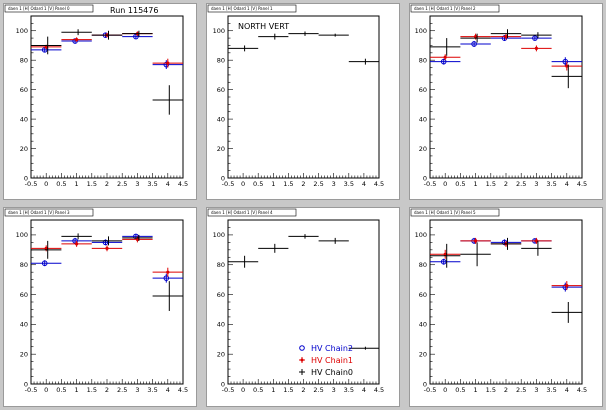  What do you see at coordinates (49, 212) in the screenshot?
I see `pad-tag-box` at bounding box center [49, 212].